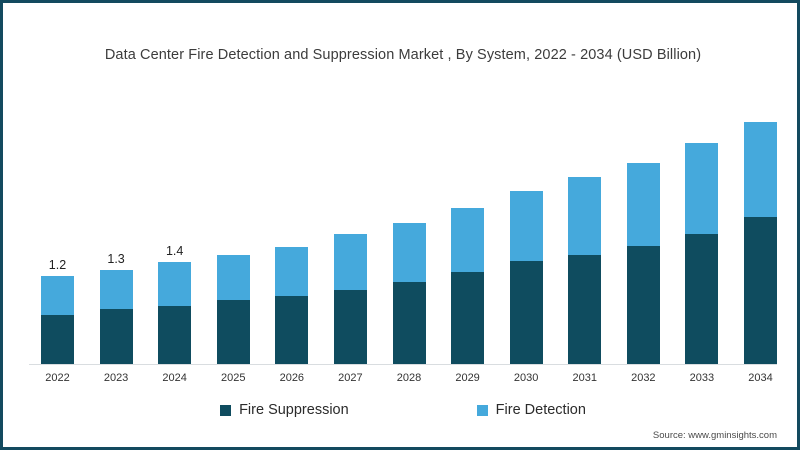  What do you see at coordinates (57, 378) in the screenshot?
I see `x-axis-tick-label: 2022` at bounding box center [57, 378].